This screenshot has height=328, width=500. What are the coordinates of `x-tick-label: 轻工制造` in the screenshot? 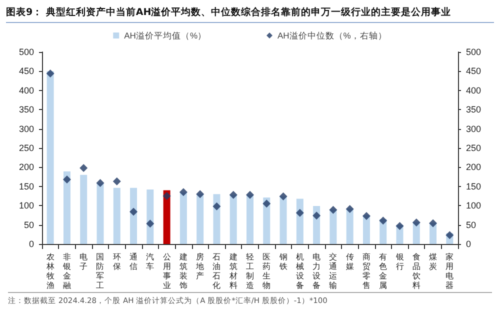 It's located at (250, 271).